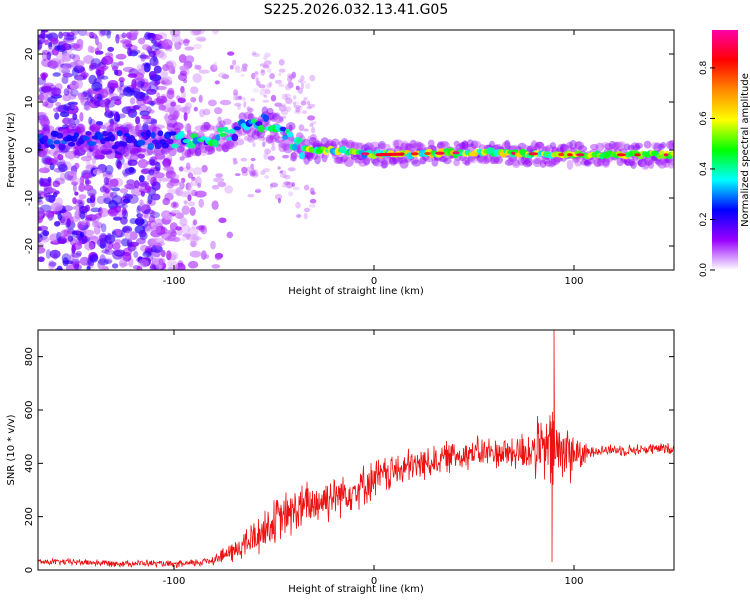 The height and width of the screenshot is (600, 750). I want to click on y-tick-label: 200, so click(29, 516).